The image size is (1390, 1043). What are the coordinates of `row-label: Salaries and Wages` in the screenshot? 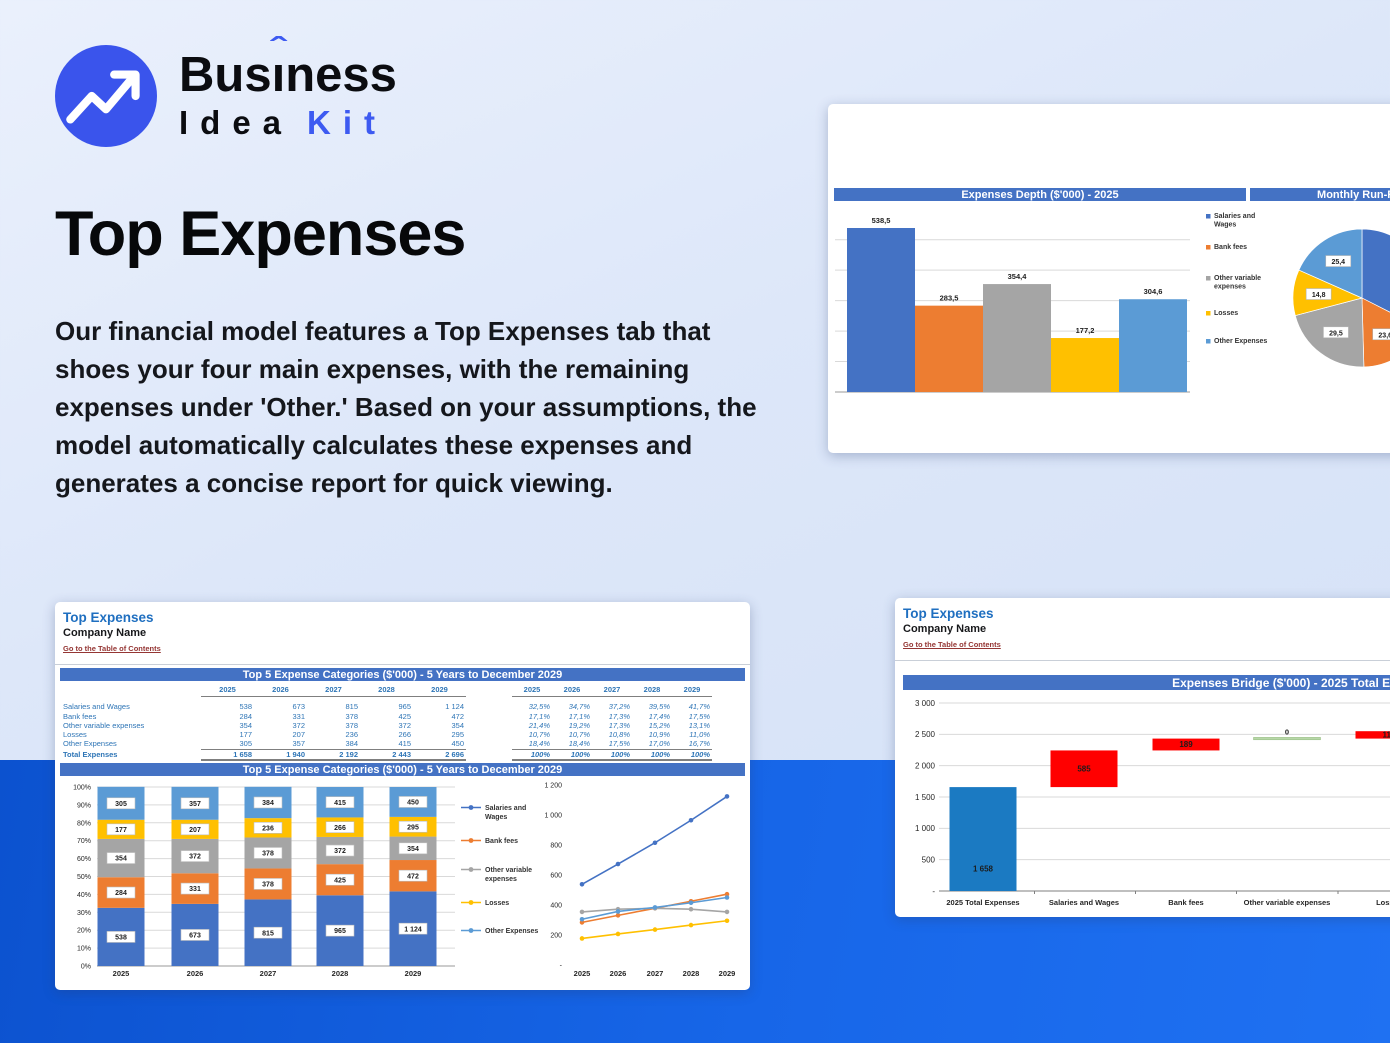 It's located at (96, 707).